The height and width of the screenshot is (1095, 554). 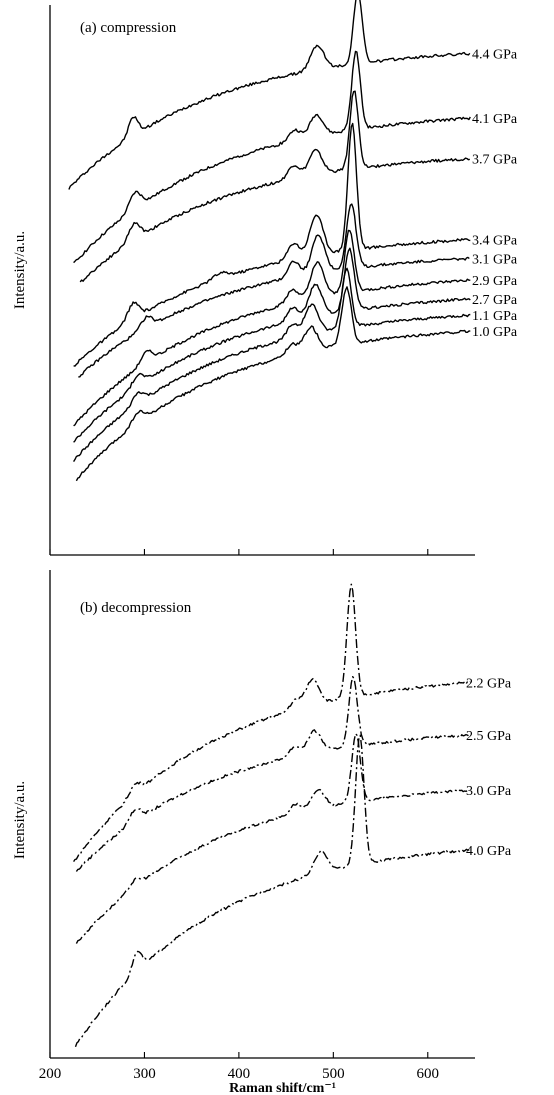 What do you see at coordinates (239, 1074) in the screenshot?
I see `x-tick-label: 400` at bounding box center [239, 1074].